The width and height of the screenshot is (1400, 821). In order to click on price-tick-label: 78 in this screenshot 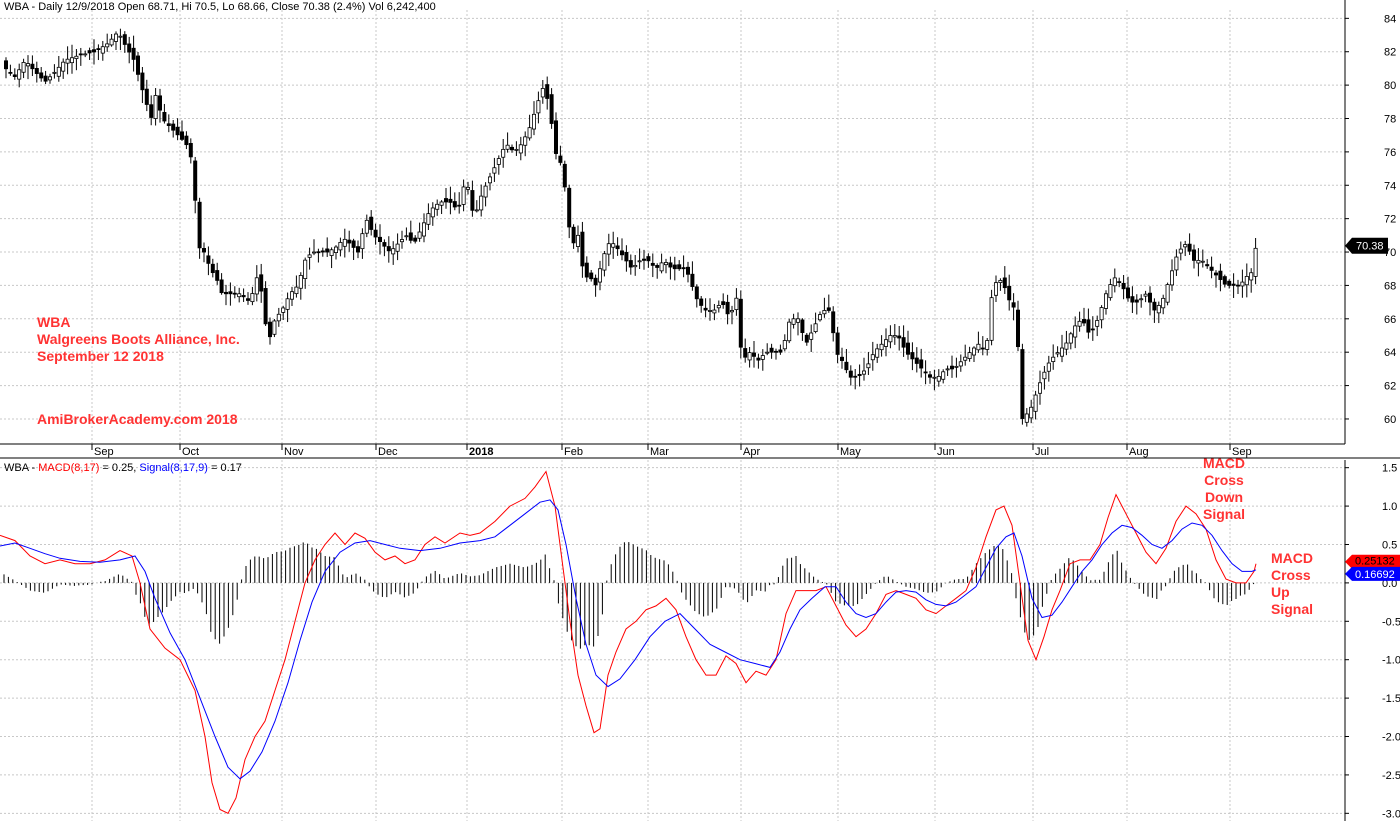, I will do `click(1390, 120)`.